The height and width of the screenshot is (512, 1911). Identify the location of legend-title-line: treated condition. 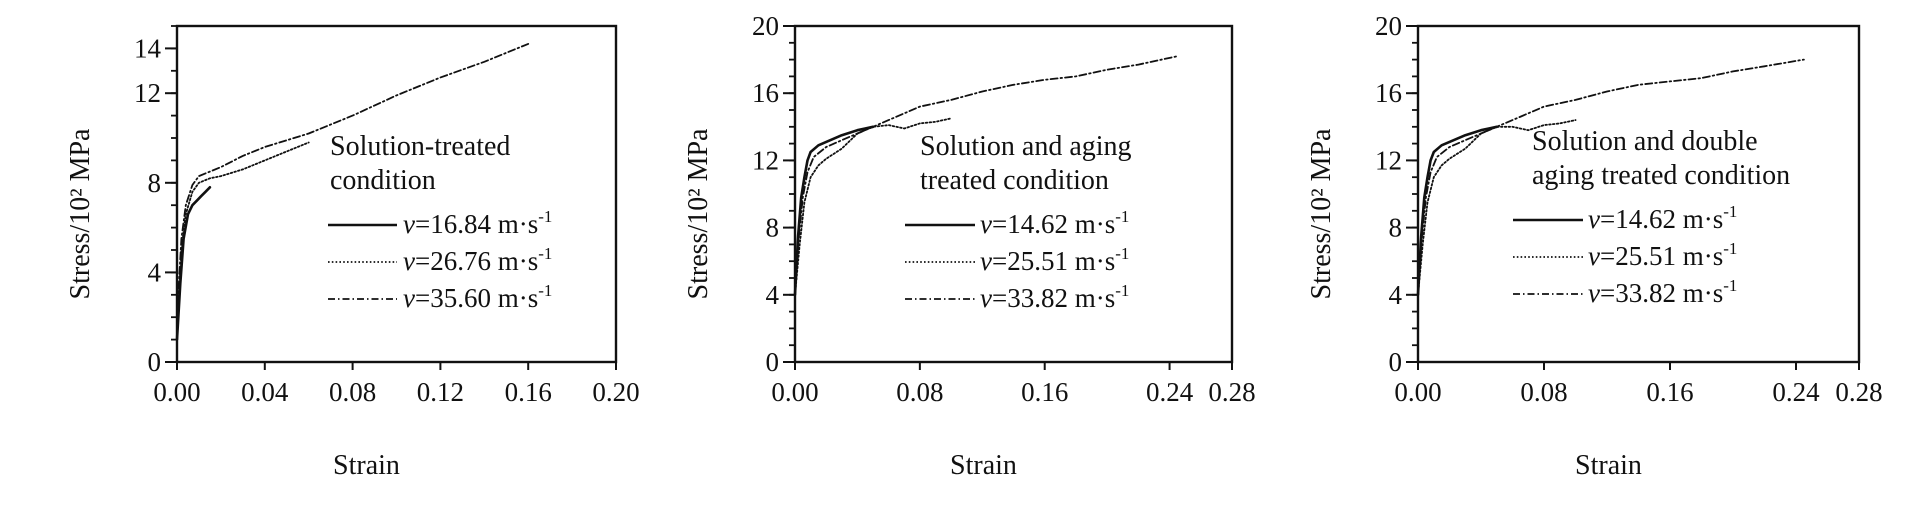
(1014, 180).